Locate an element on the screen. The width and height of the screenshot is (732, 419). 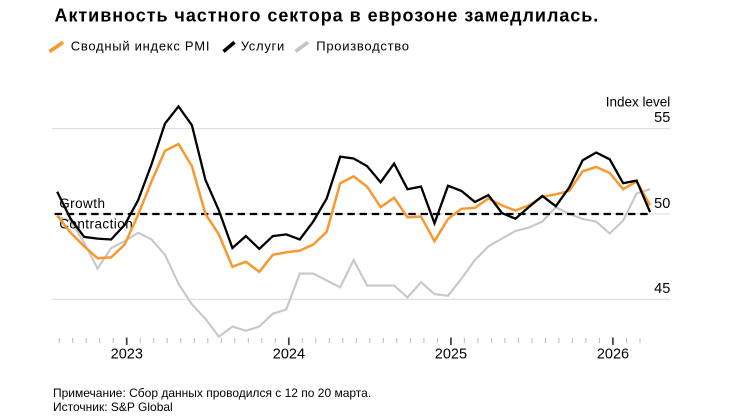
svg-text: 55 is located at coordinates (662, 118).